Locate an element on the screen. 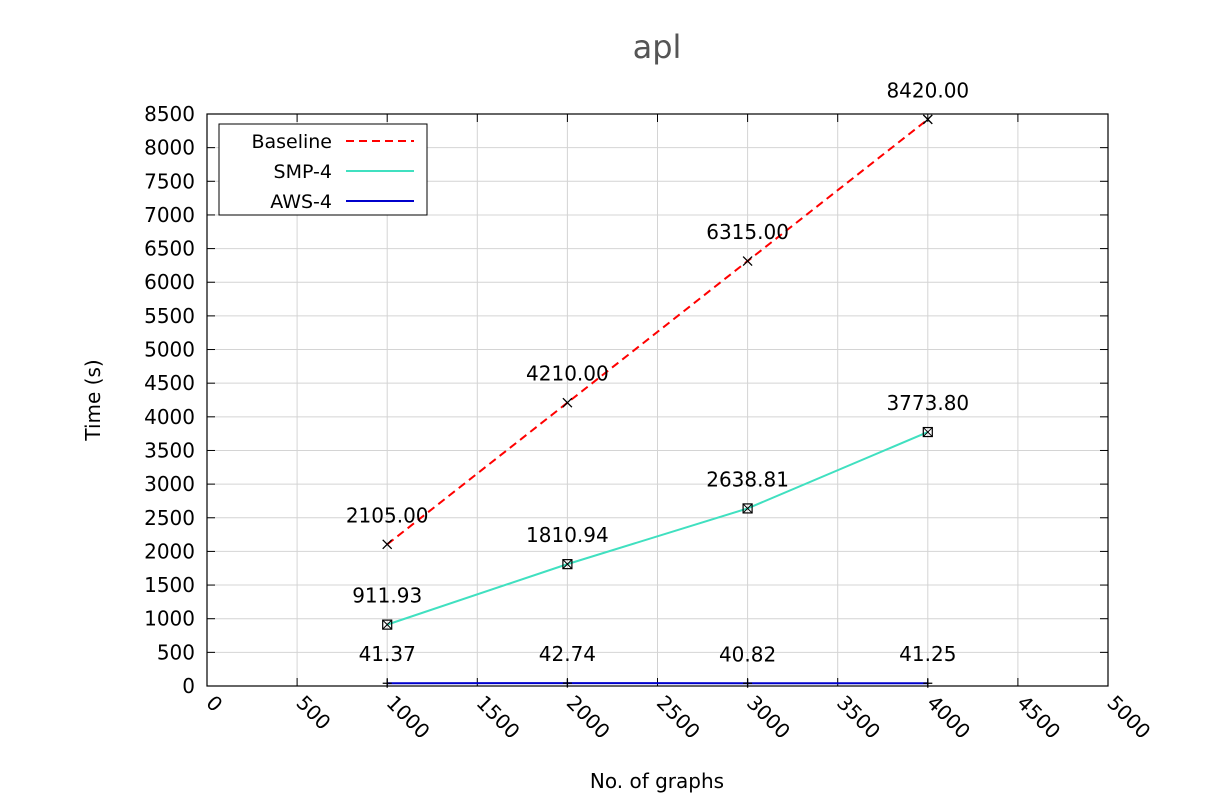  data-label: 6315.00 is located at coordinates (747, 232).